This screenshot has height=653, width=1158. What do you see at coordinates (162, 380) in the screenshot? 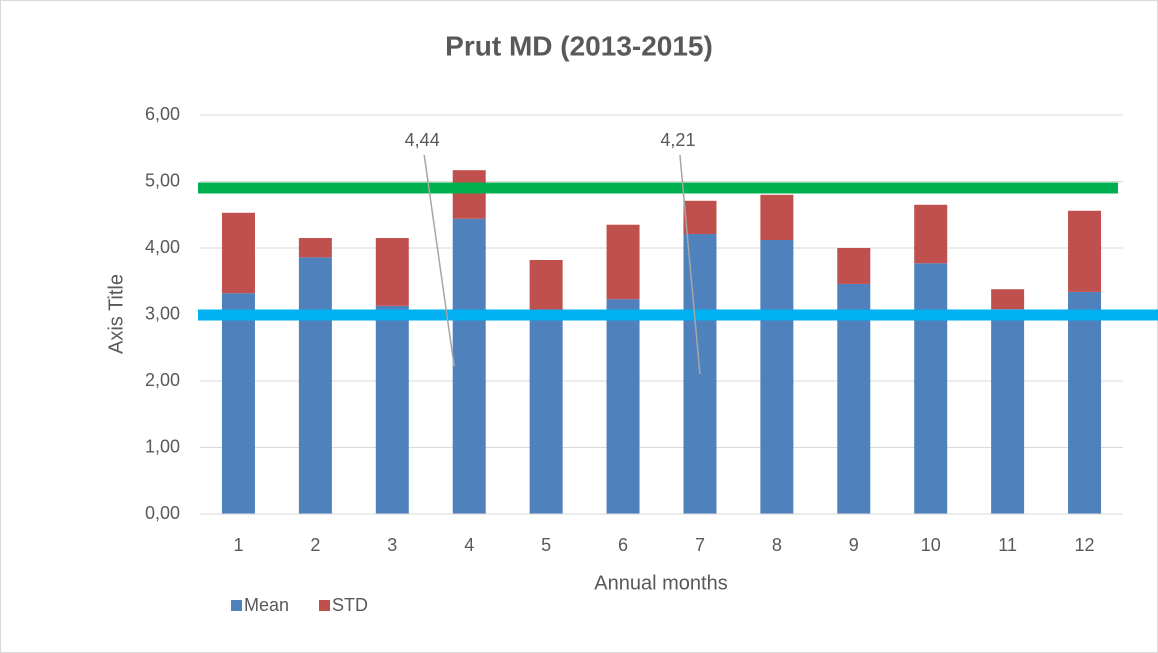
I see `y-tick-label: 2,00` at bounding box center [162, 380].